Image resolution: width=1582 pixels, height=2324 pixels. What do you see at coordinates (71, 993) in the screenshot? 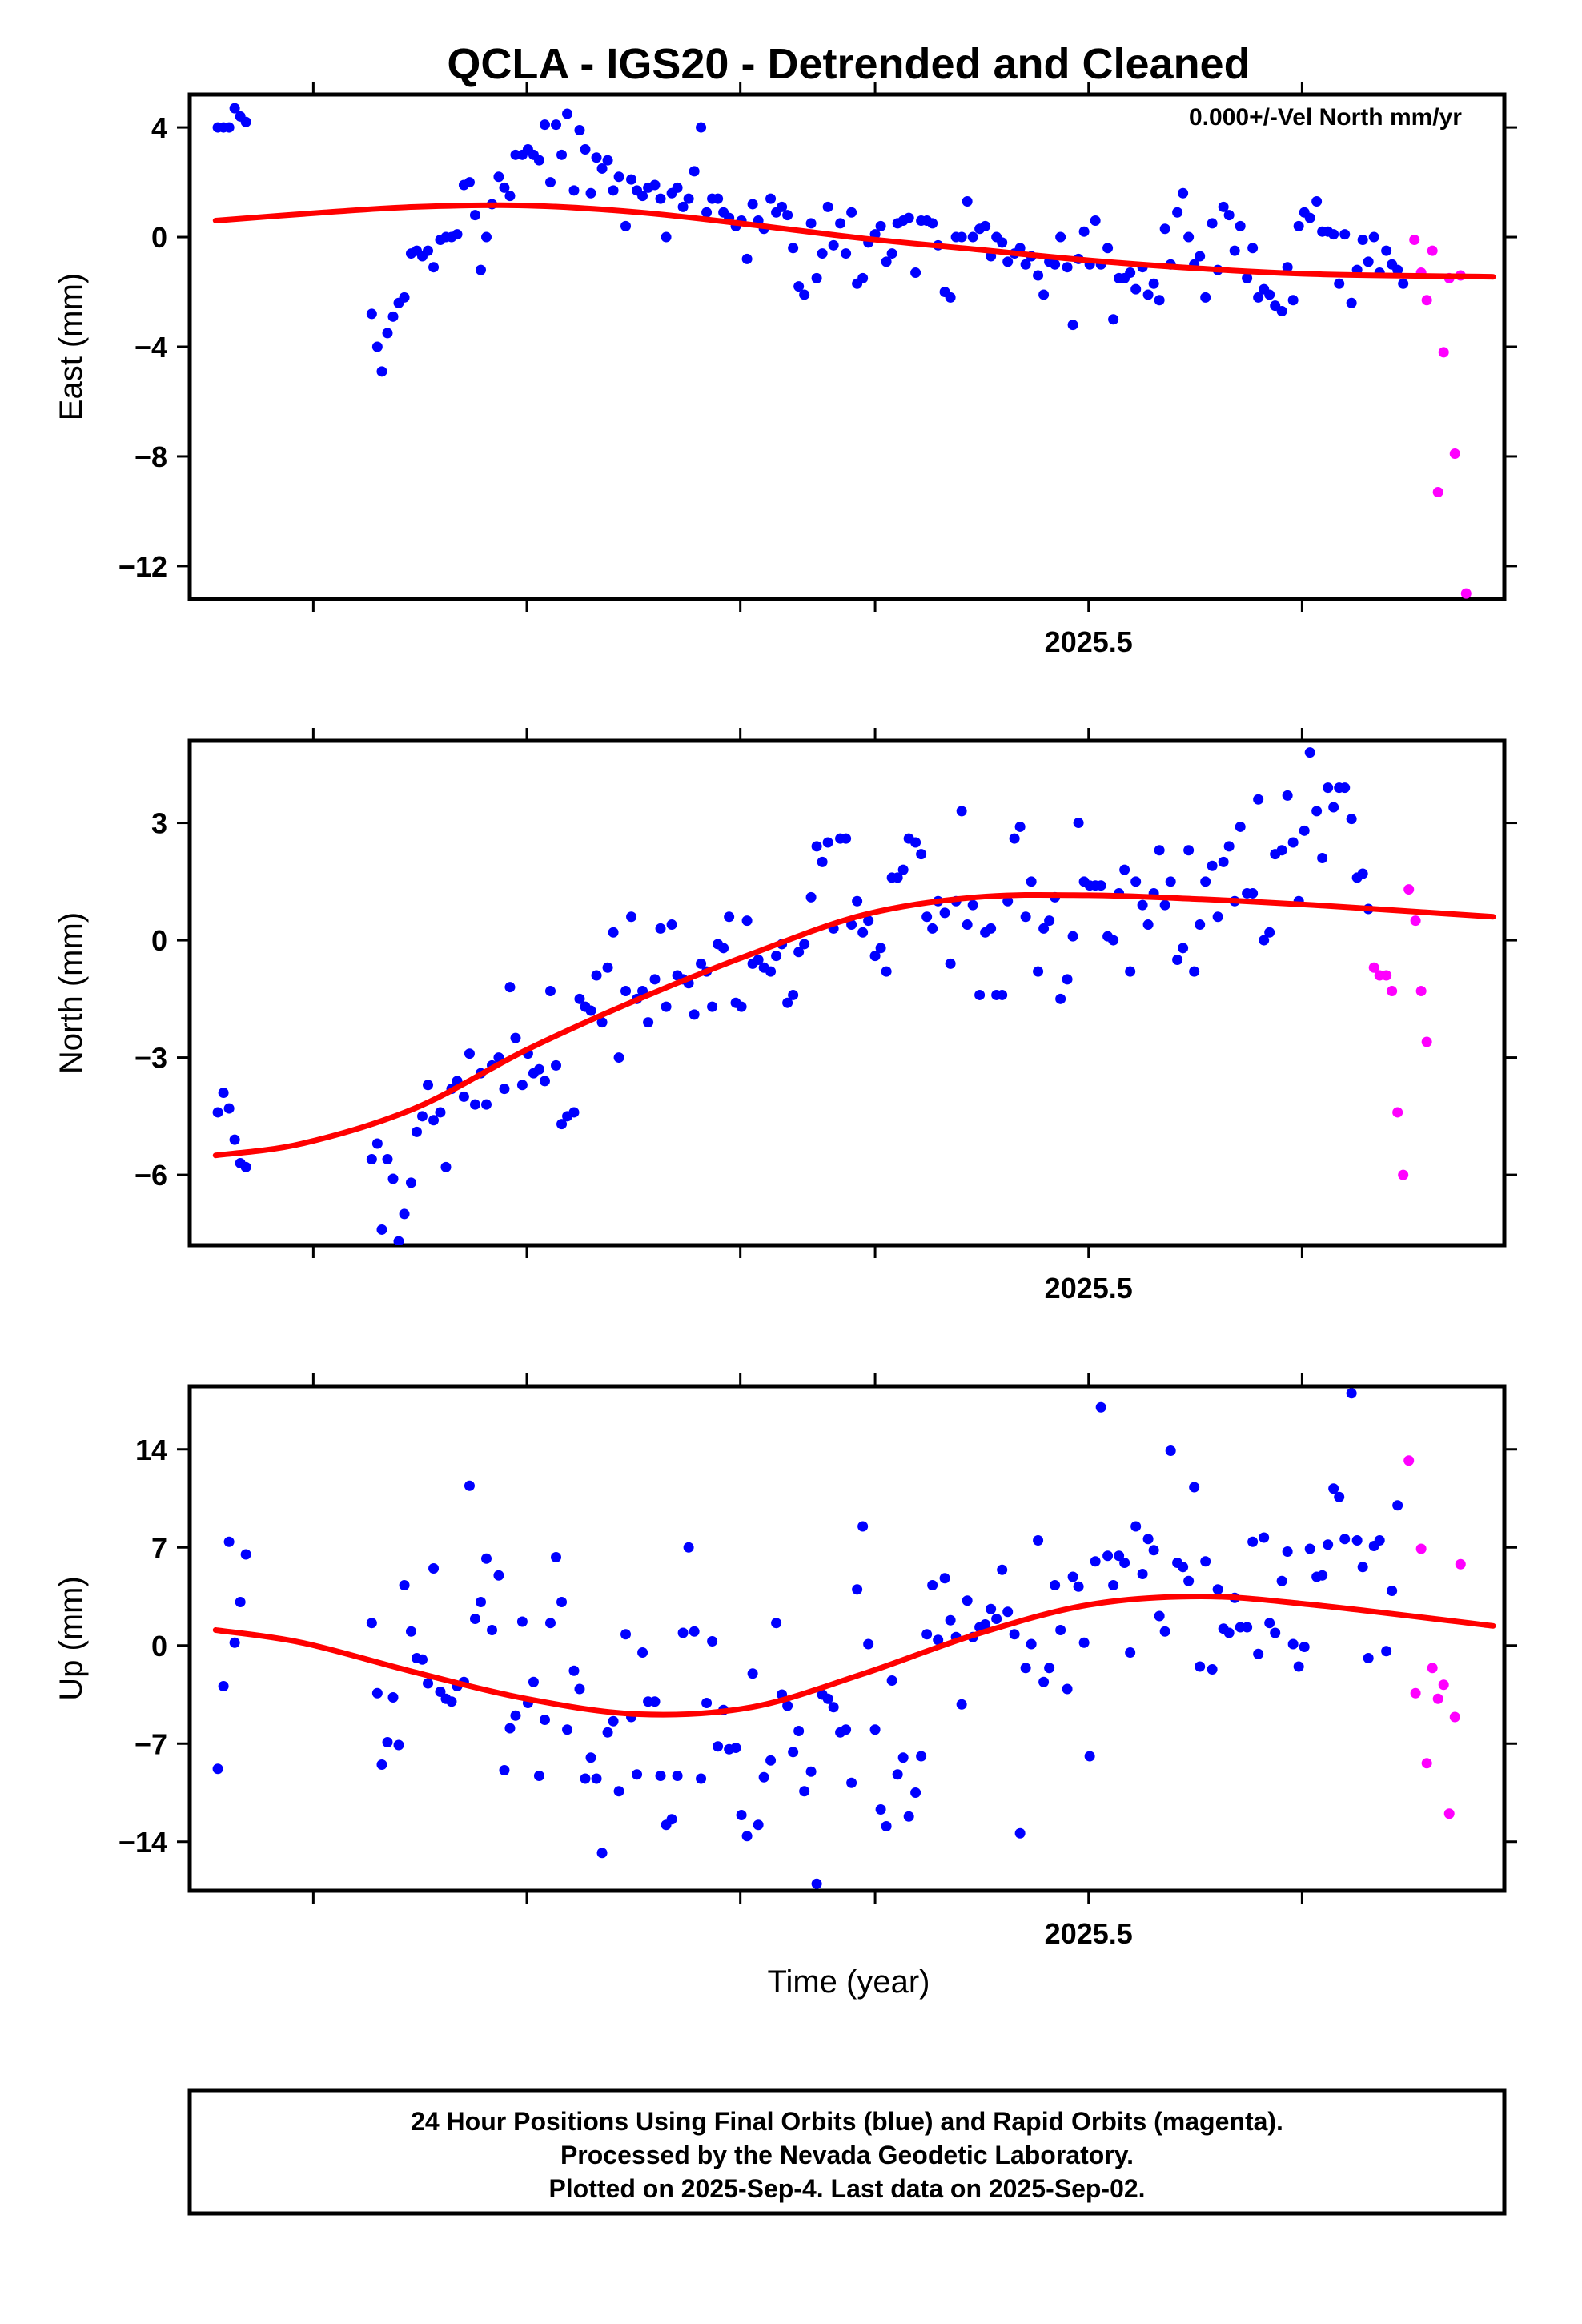
I see `y-axis-label-north: North (mm)` at bounding box center [71, 993].